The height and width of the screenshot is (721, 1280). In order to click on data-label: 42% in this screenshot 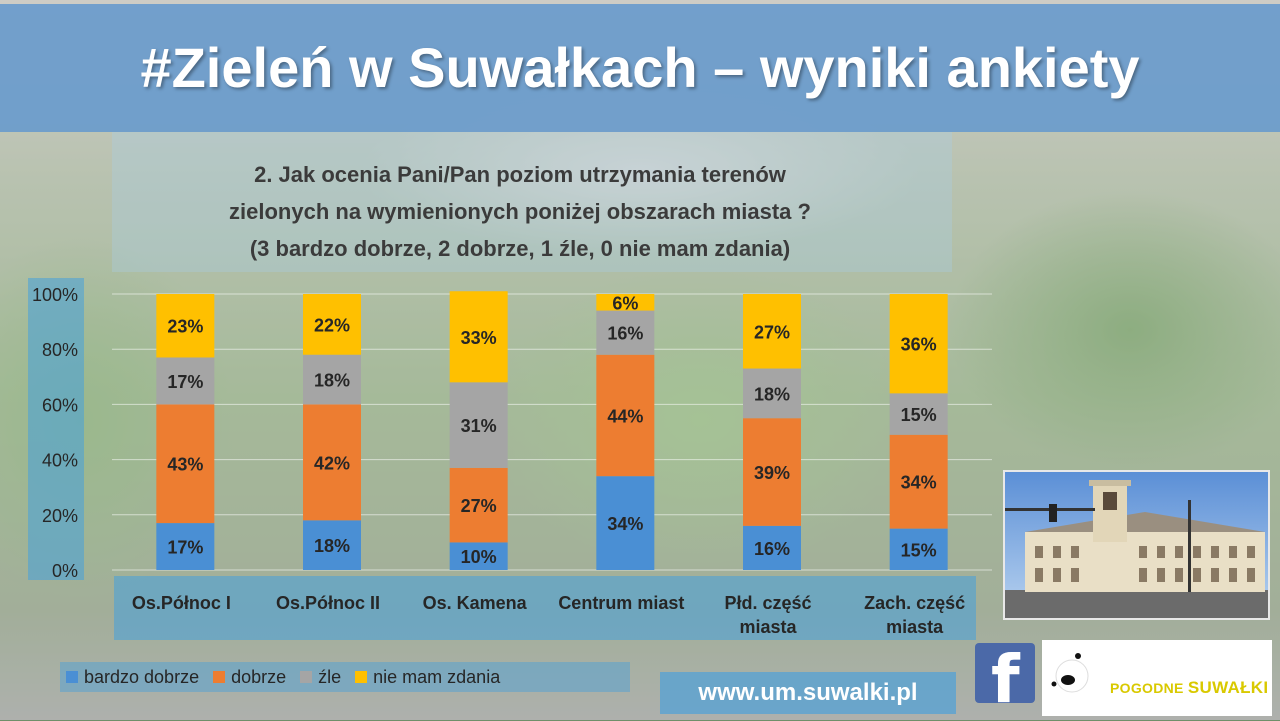, I will do `click(332, 463)`.